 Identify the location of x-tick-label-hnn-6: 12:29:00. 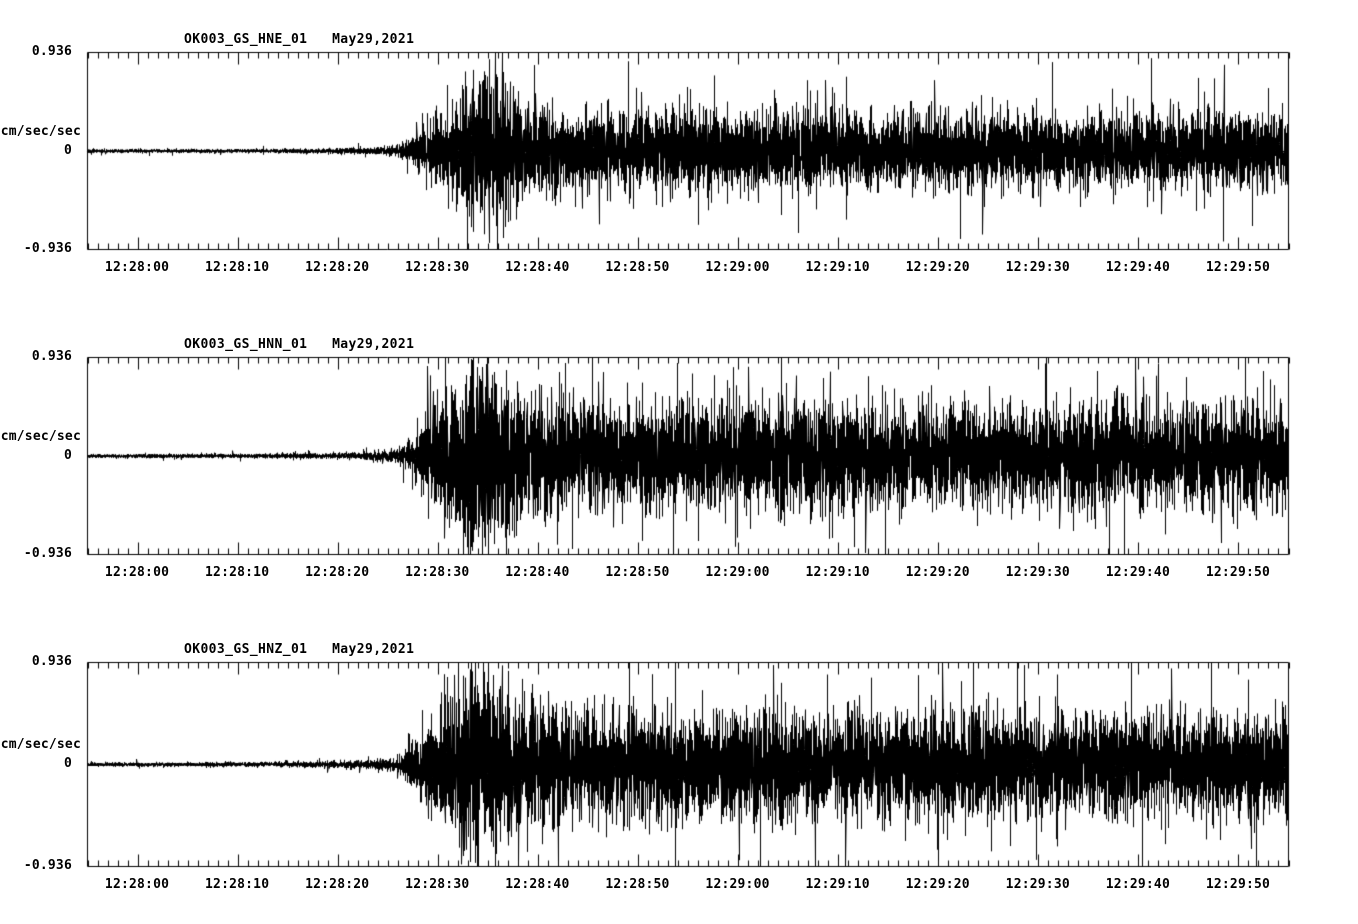
(737, 572).